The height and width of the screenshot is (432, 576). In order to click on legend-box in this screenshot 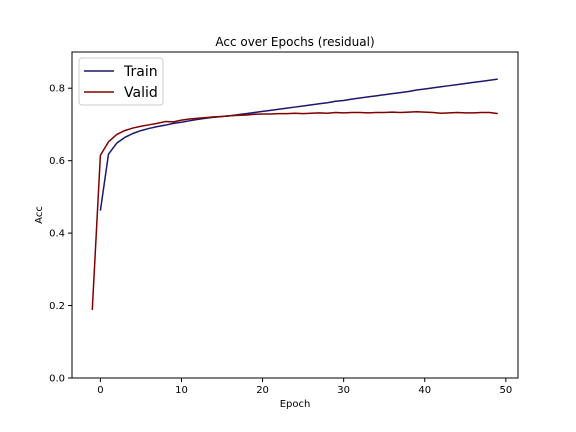, I will do `click(121, 81)`.